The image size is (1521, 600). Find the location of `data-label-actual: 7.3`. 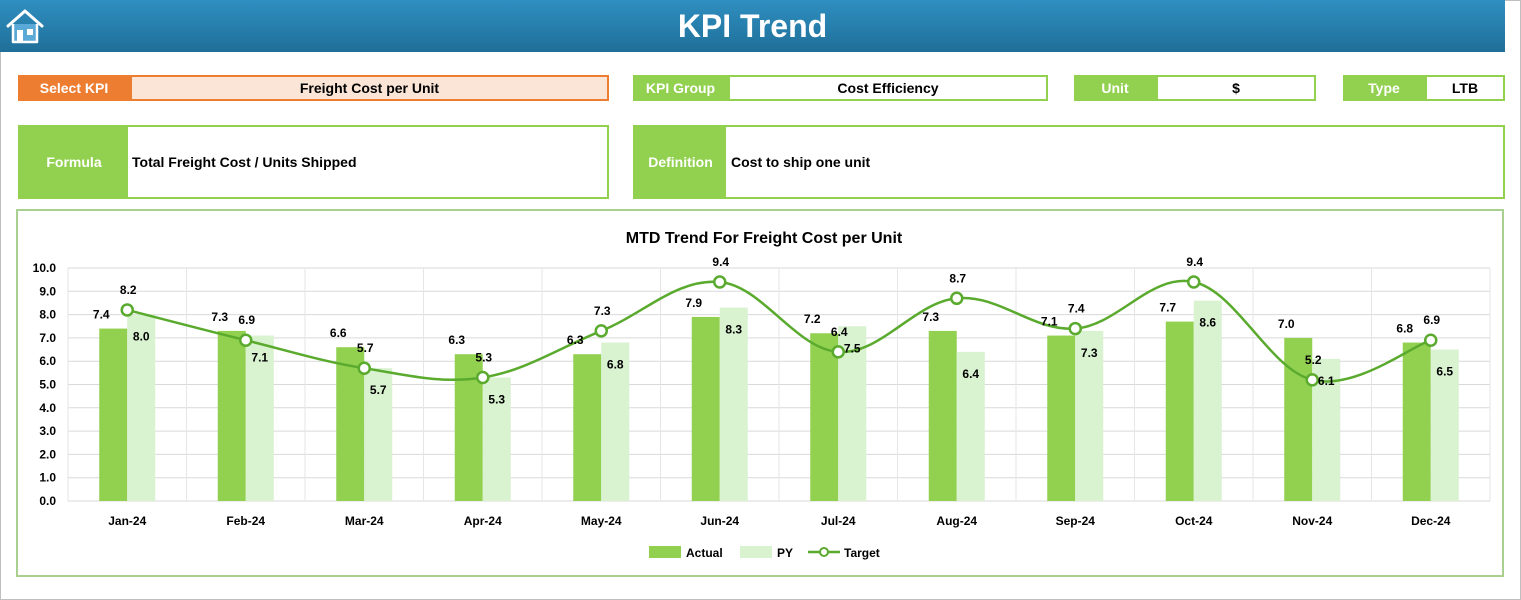

data-label-actual: 7.3 is located at coordinates (930, 317).